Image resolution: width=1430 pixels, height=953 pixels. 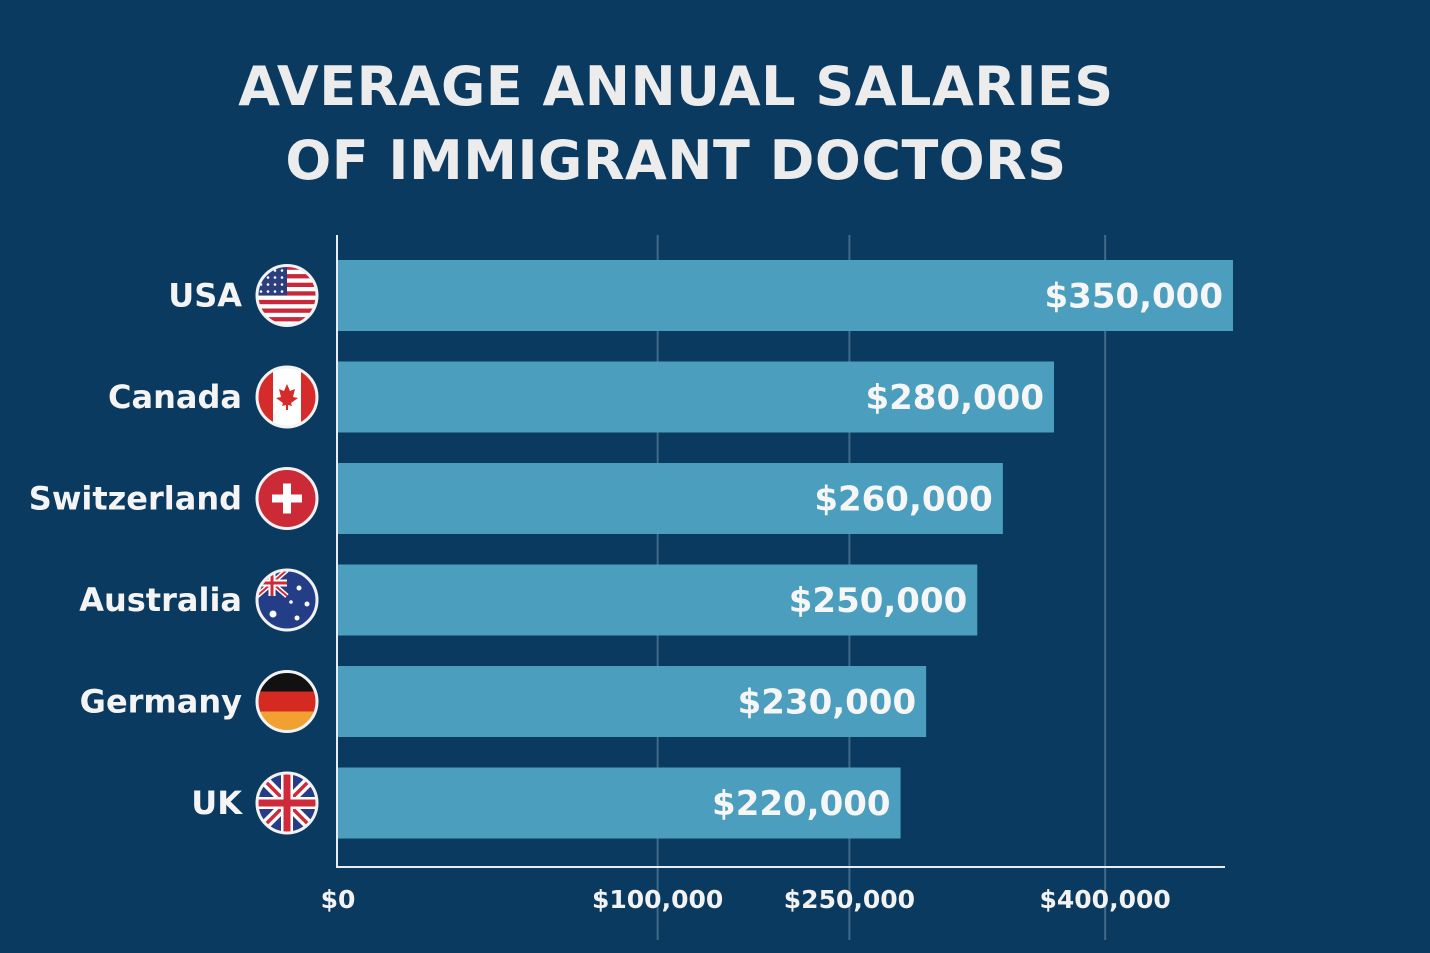 I want to click on category-label: USA, so click(x=205, y=296).